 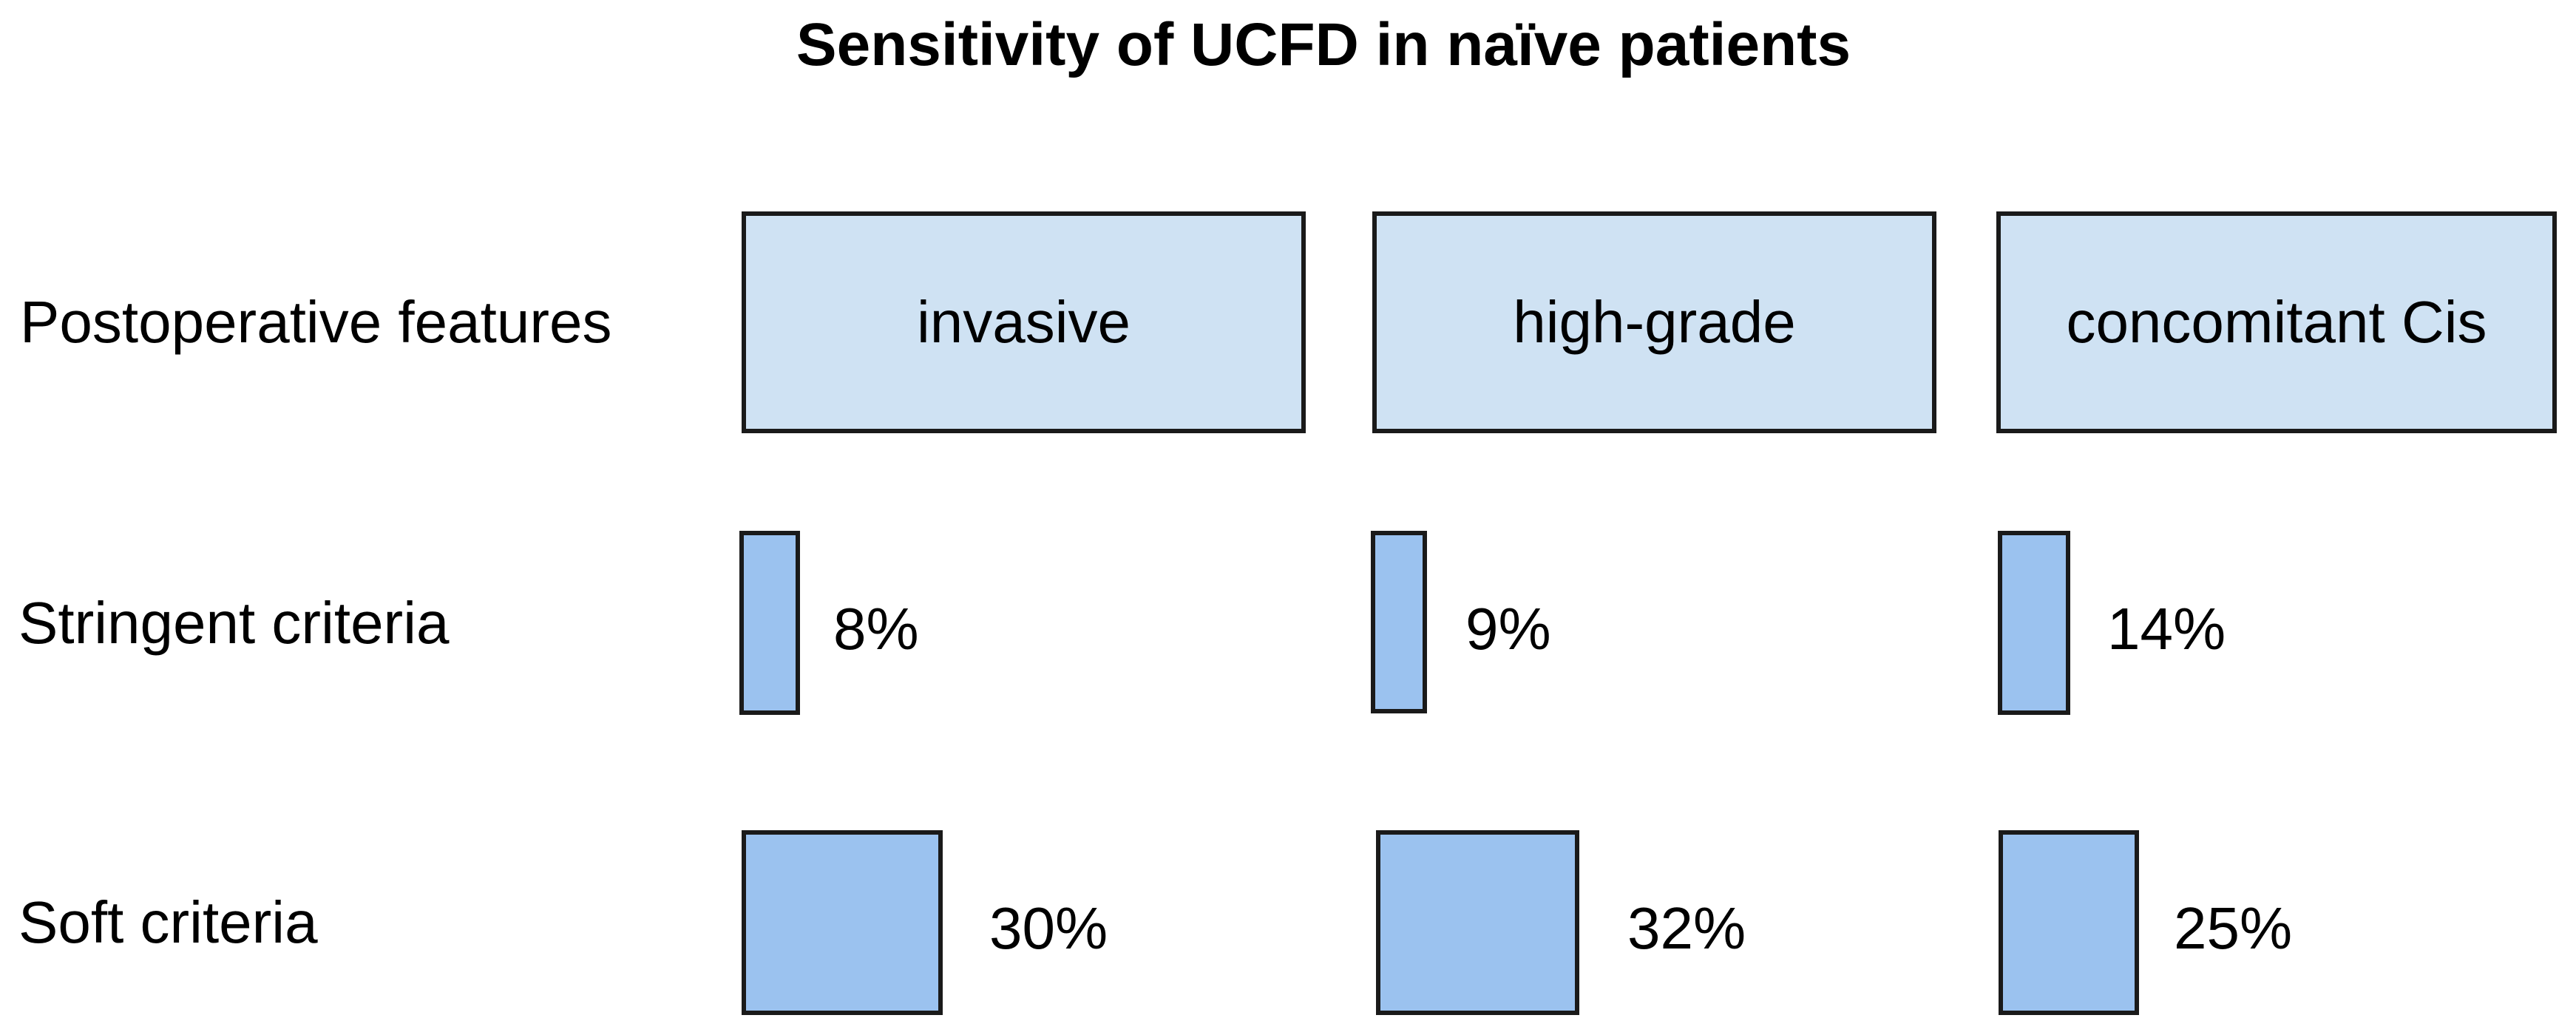 What do you see at coordinates (234, 622) in the screenshot?
I see `row-label-stringent-criteria: Stringent criteria` at bounding box center [234, 622].